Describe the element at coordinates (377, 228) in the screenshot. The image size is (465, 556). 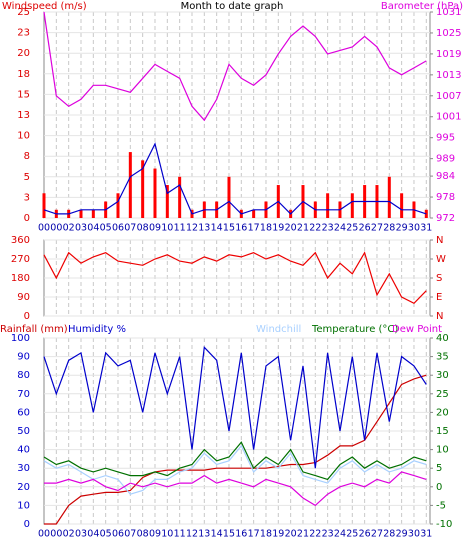
I see `x-tick-label: 27` at that location.